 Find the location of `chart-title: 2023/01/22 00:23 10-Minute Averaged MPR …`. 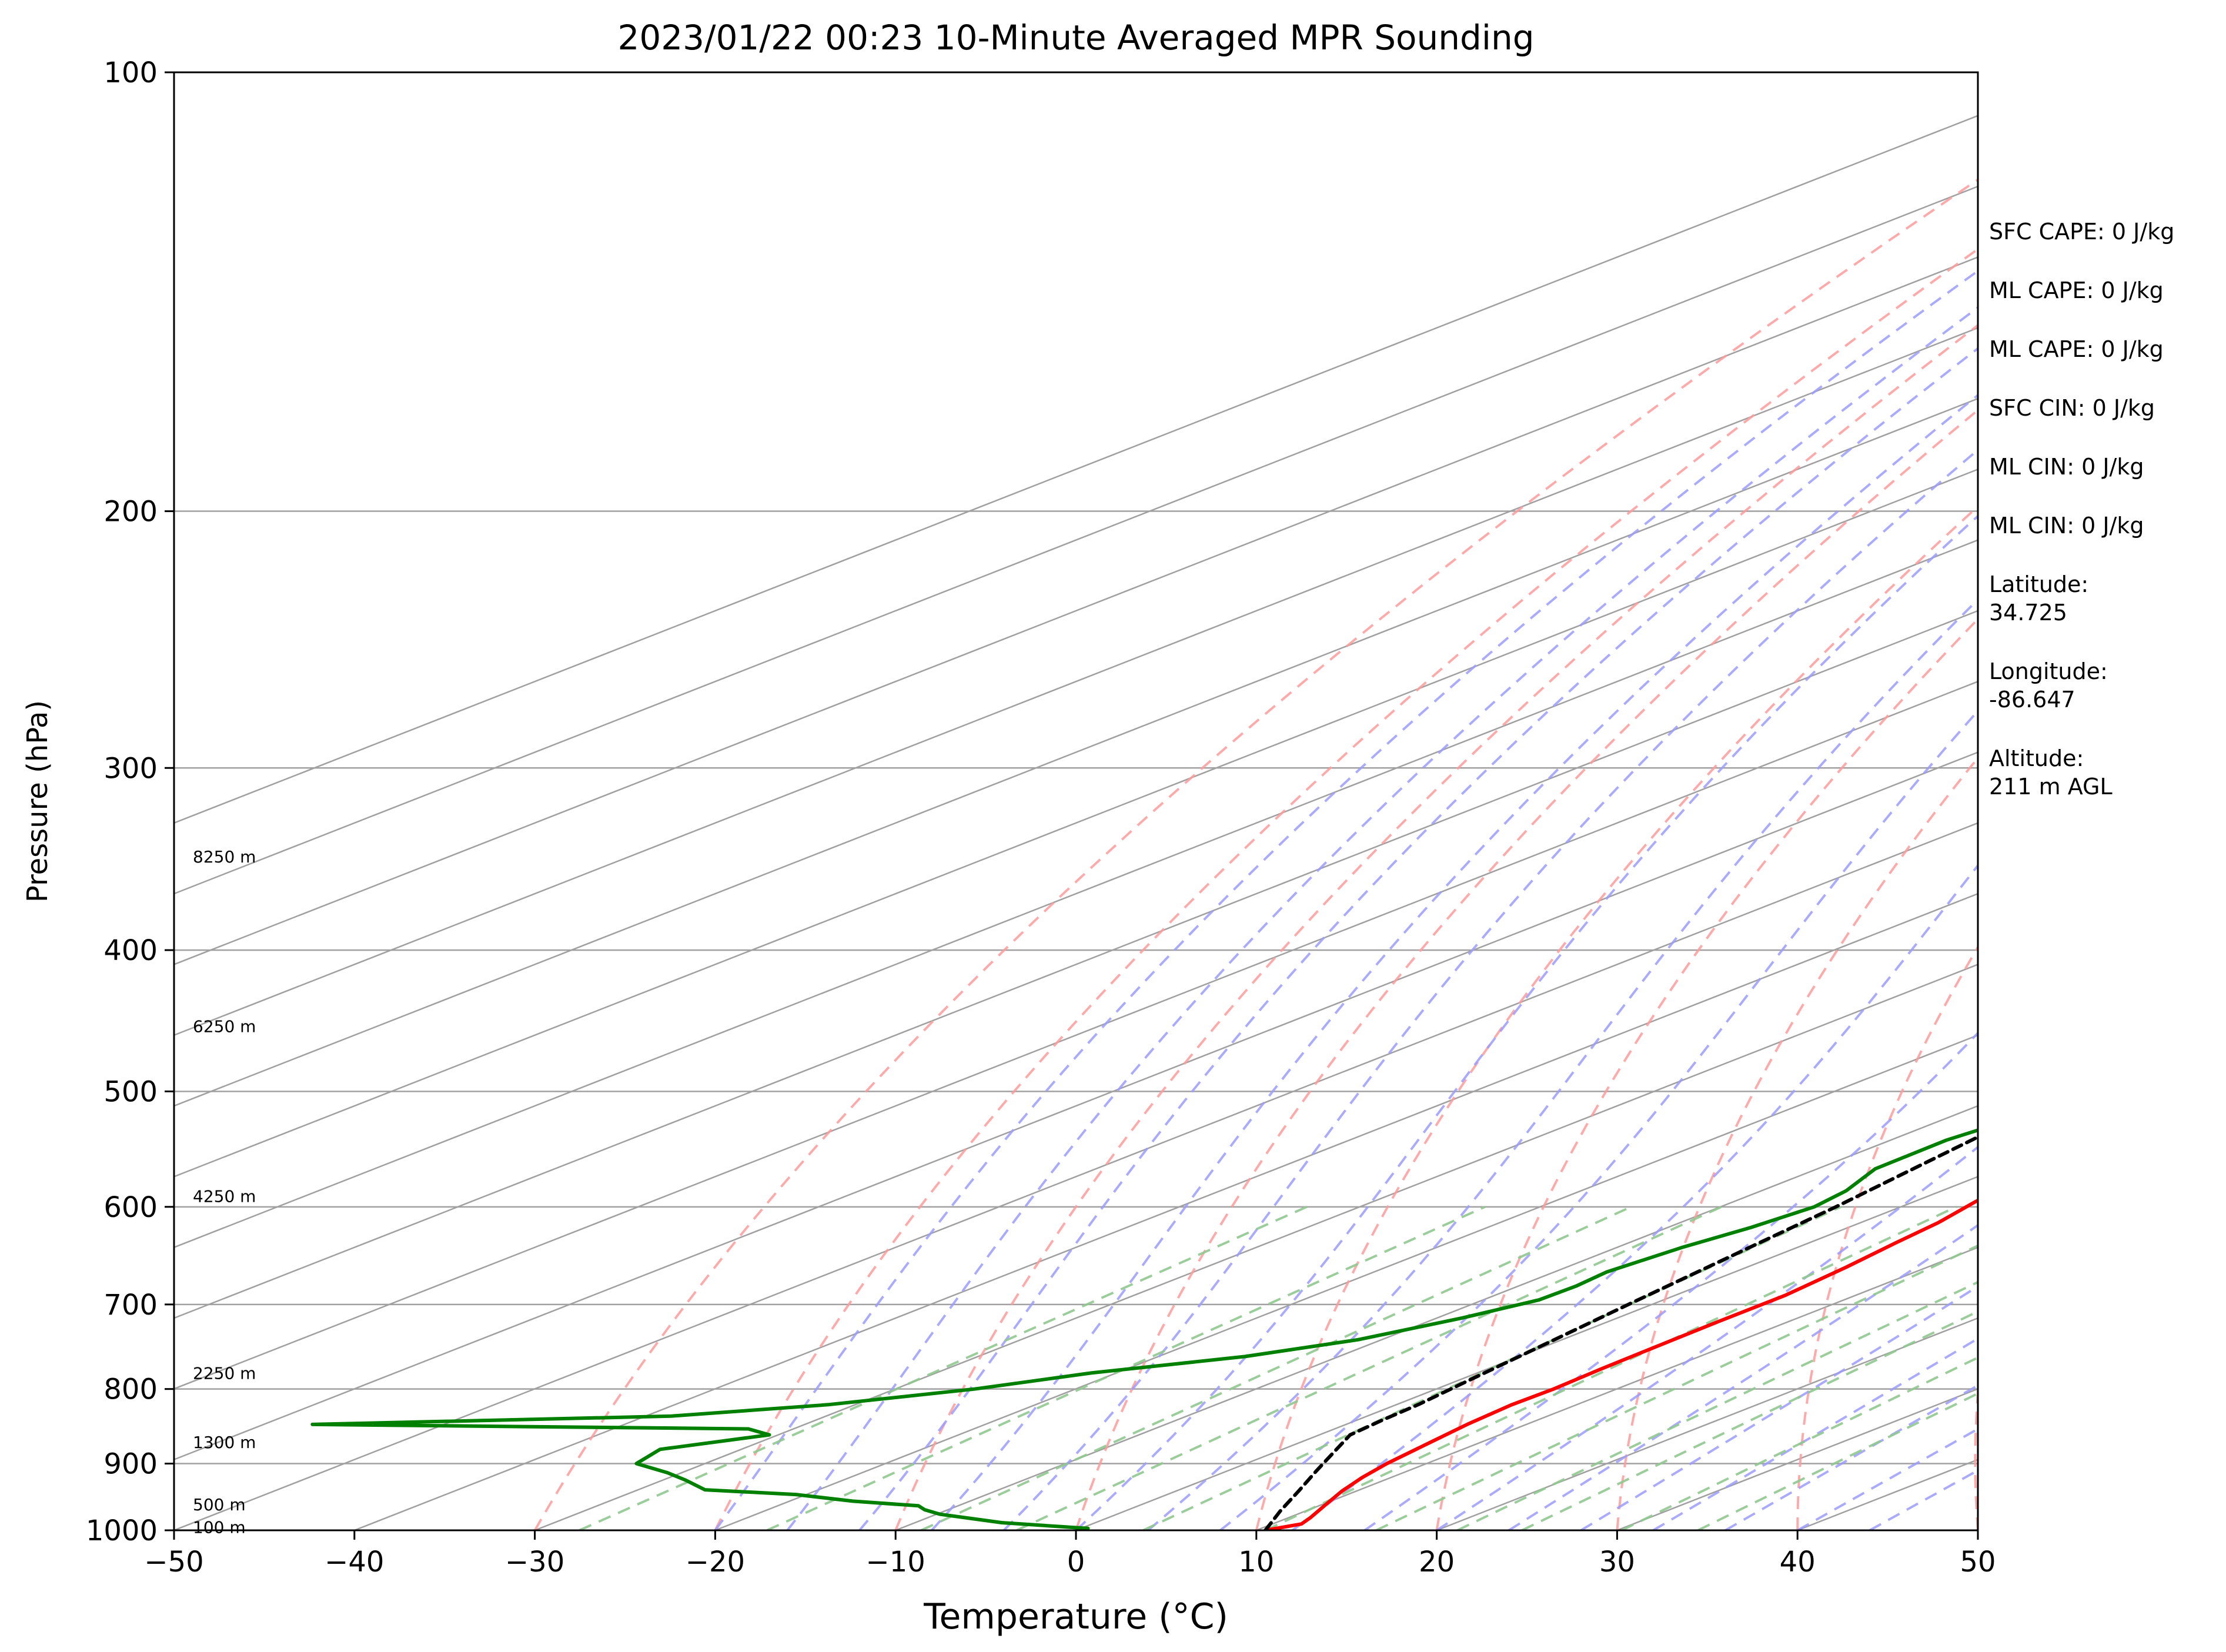

chart-title: 2023/01/22 00:23 10-Minute Averaged MPR … is located at coordinates (1075, 38).